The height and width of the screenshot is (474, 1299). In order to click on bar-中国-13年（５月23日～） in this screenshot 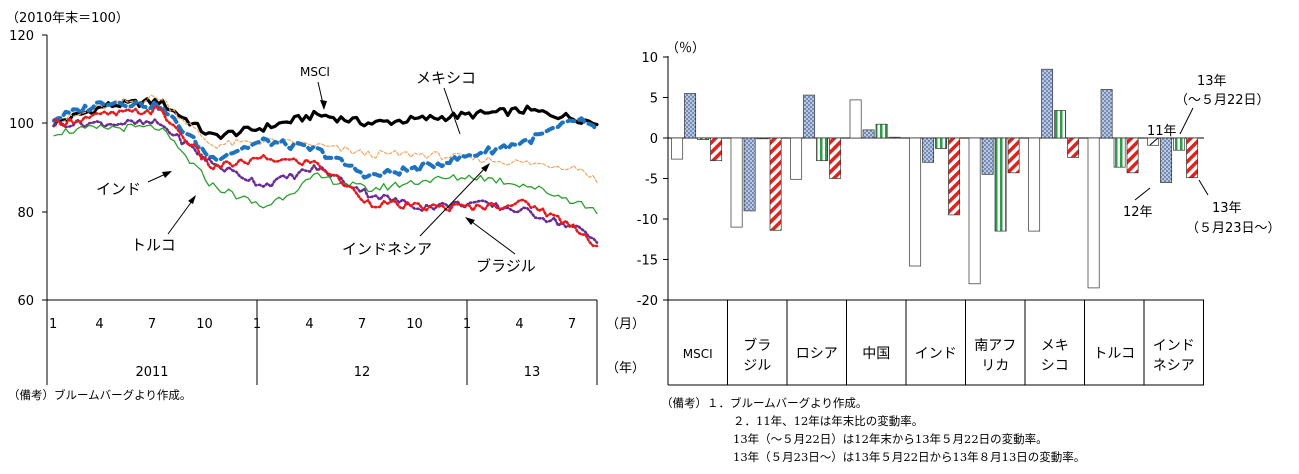, I will do `click(894, 137)`.